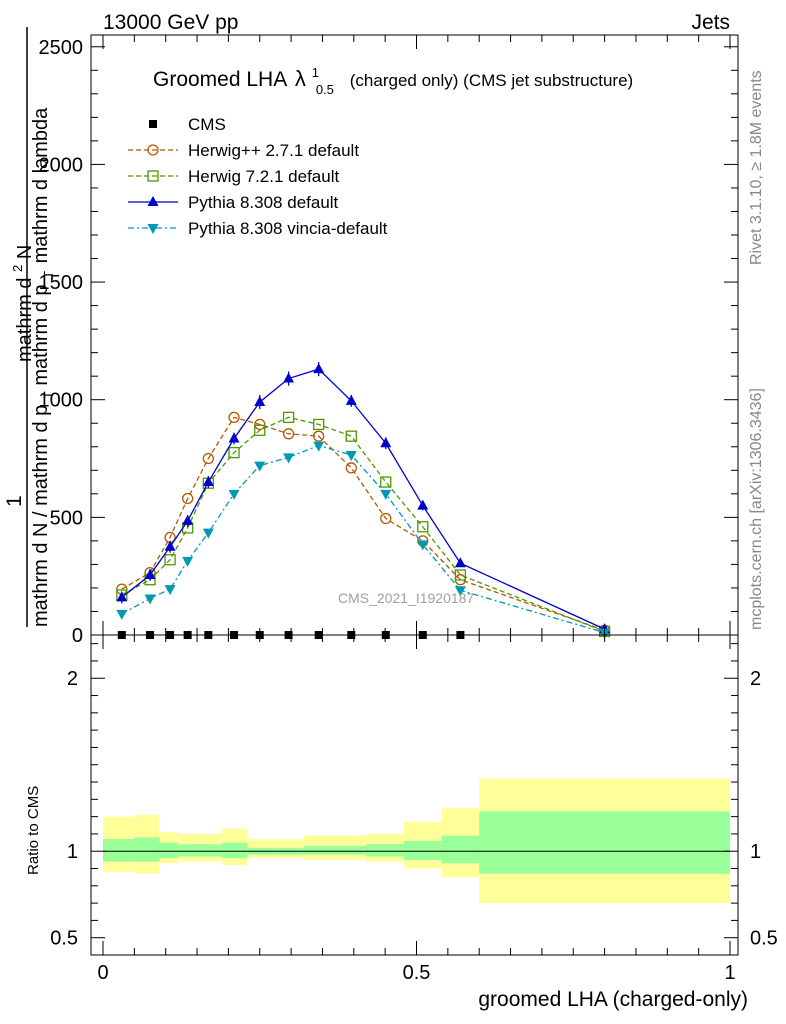  Describe the element at coordinates (710, 22) in the screenshot. I see `header-jets-label: Jets` at that location.